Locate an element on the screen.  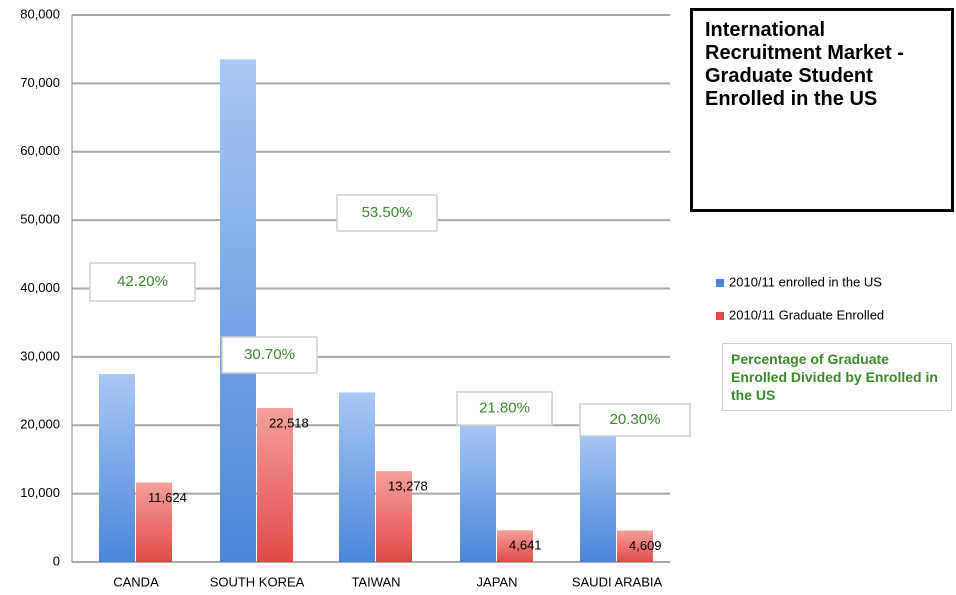
legend-label: 2010/11 enrolled in the US is located at coordinates (805, 281).